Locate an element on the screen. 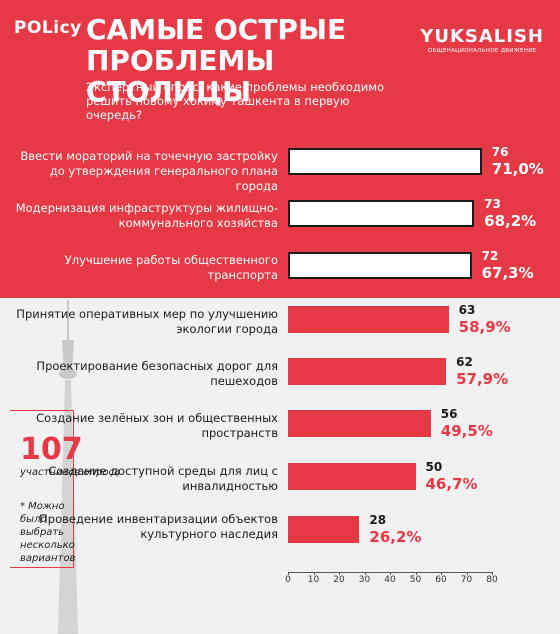  x-tick-label: 80 is located at coordinates (492, 580).